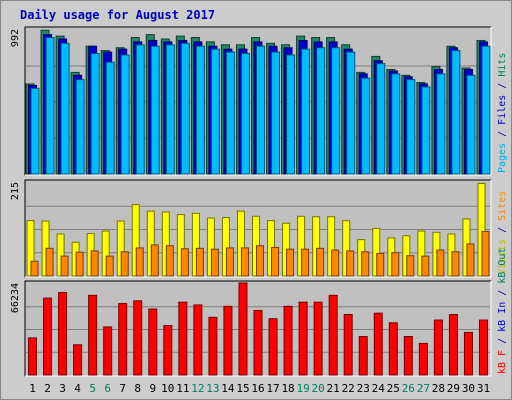  What do you see at coordinates (92, 388) in the screenshot?
I see `x-tick-label-day-5: 5` at bounding box center [92, 388].